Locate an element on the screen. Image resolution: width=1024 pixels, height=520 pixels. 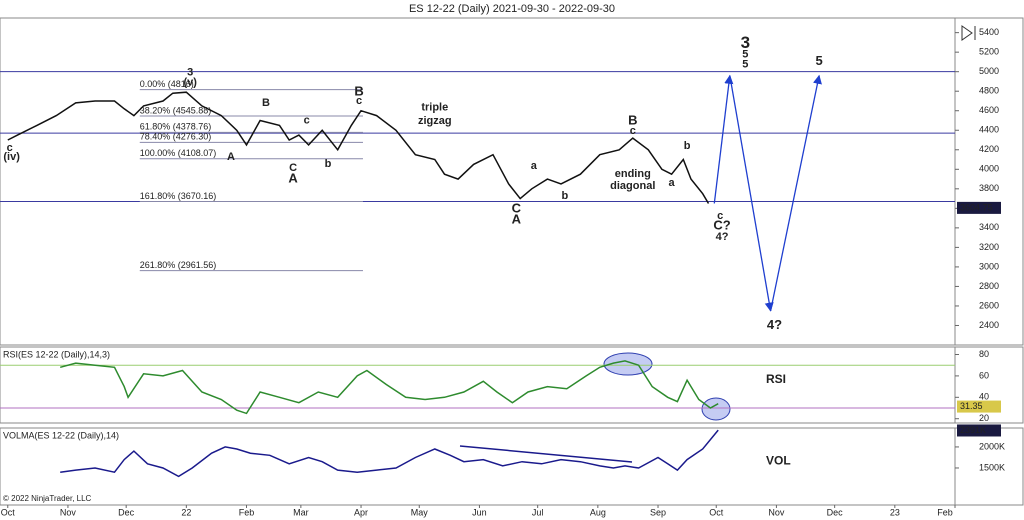
y-tick-label: 4400 is located at coordinates (989, 130).